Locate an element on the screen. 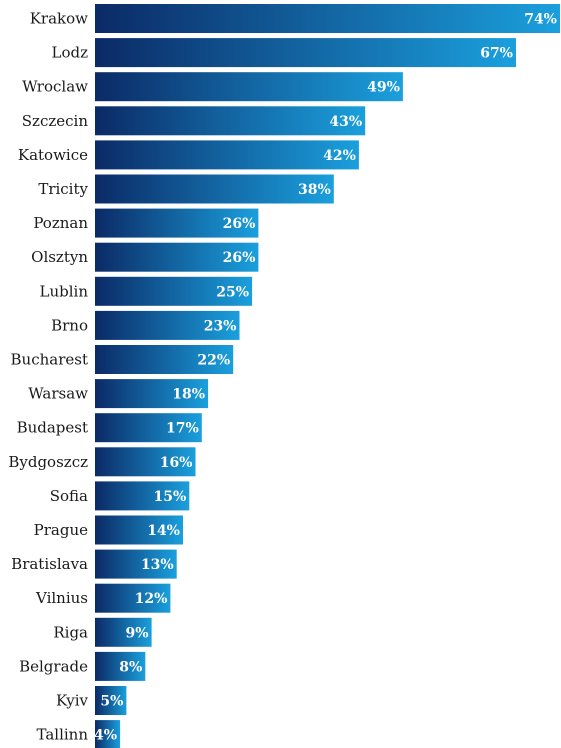  value-label-tallinn: 4% is located at coordinates (105, 736).